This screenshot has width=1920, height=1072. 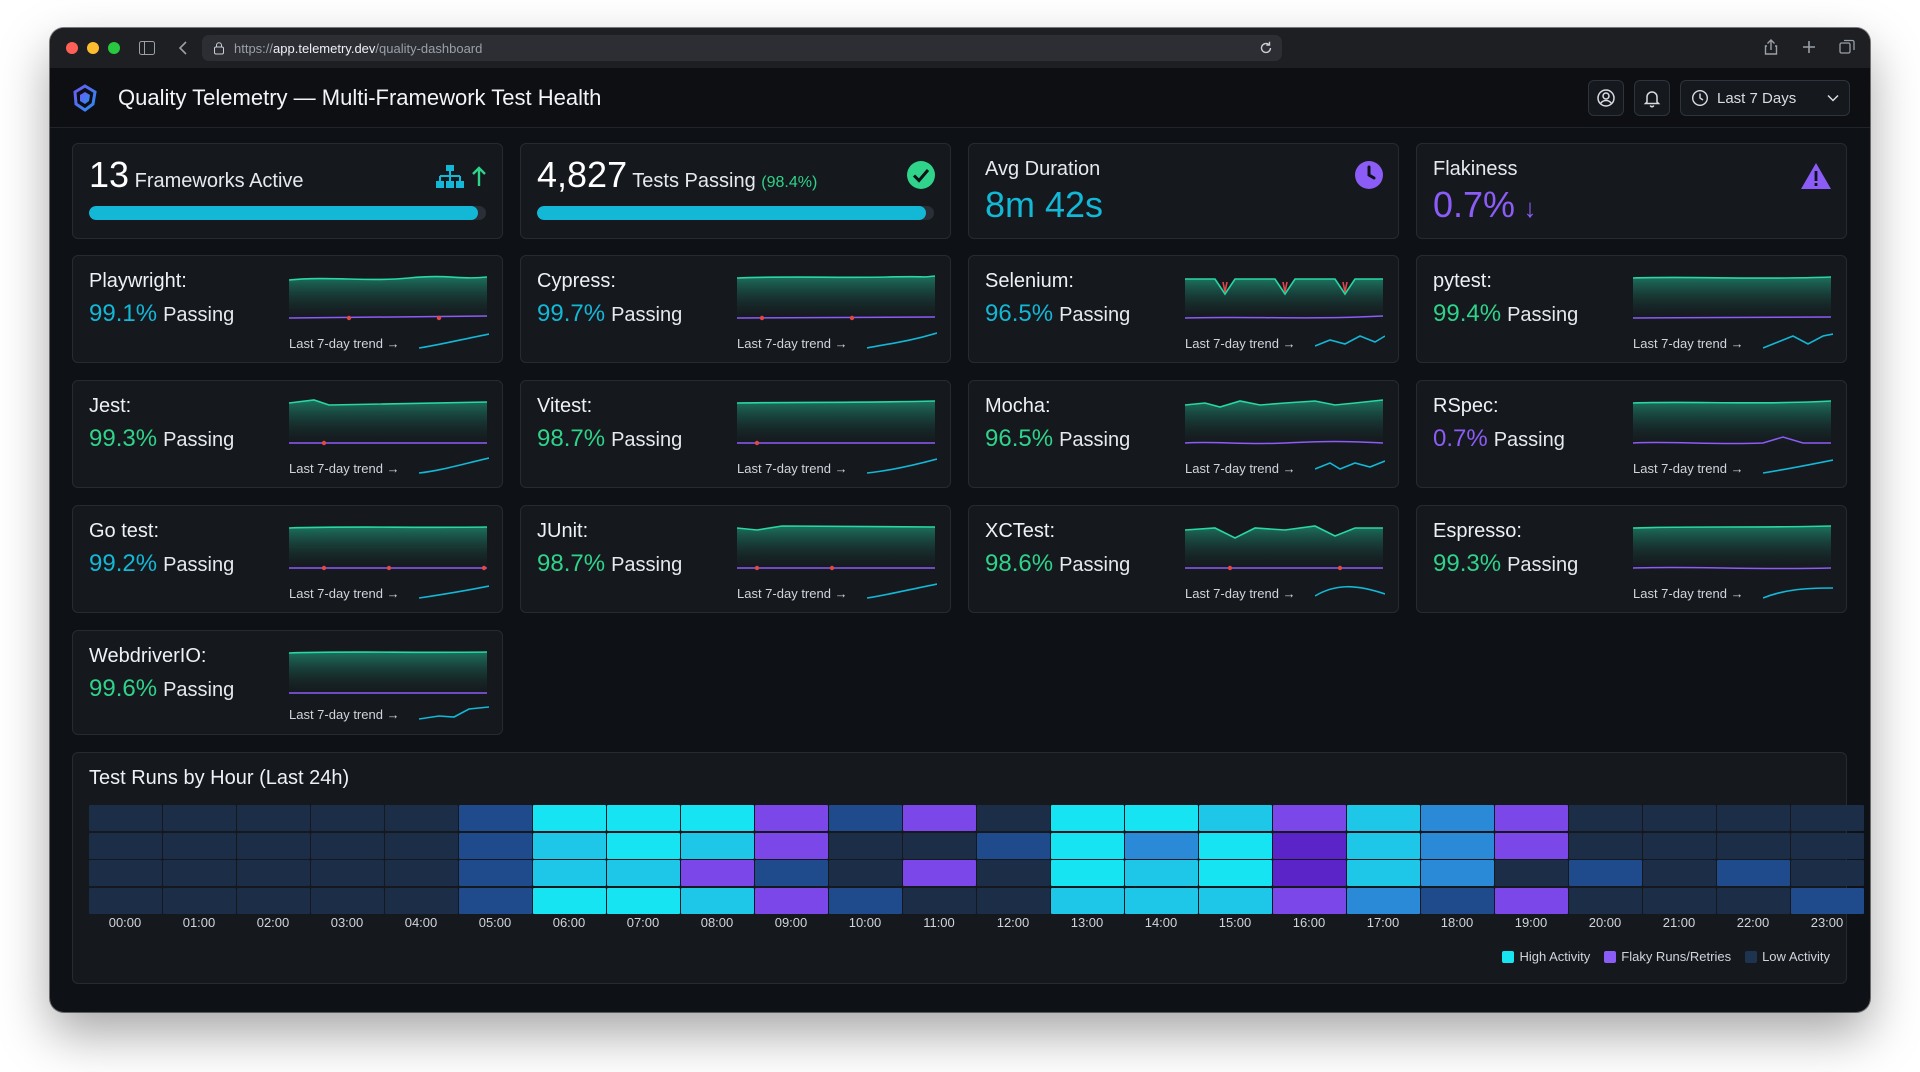 What do you see at coordinates (183, 48) in the screenshot?
I see `back-icon` at bounding box center [183, 48].